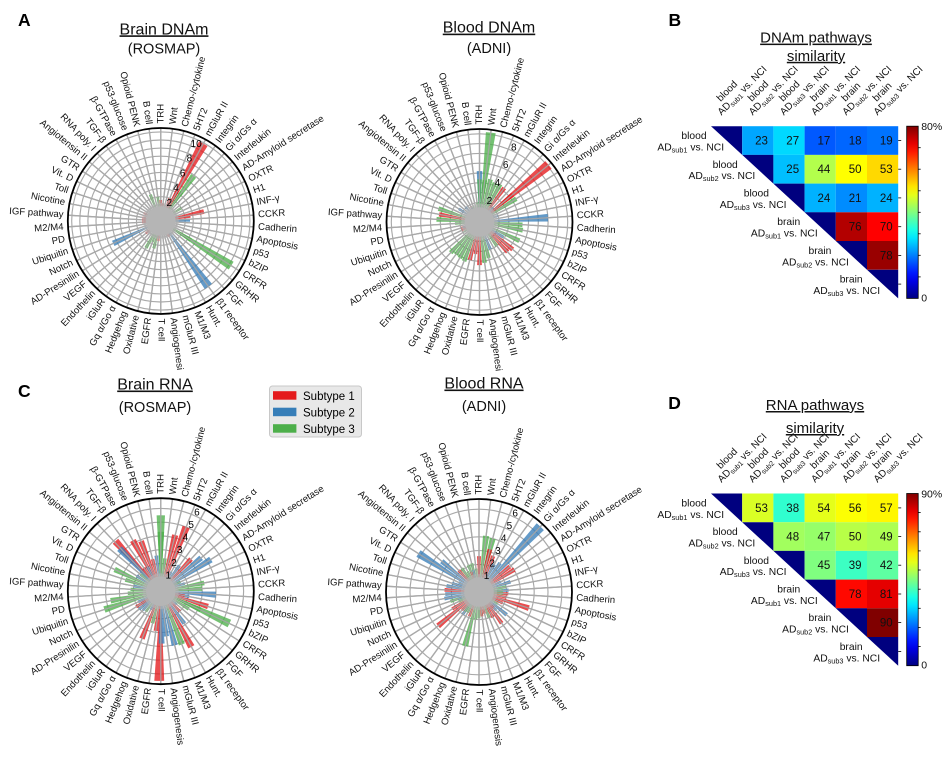  I want to click on svg-text: C, so click(24, 391).